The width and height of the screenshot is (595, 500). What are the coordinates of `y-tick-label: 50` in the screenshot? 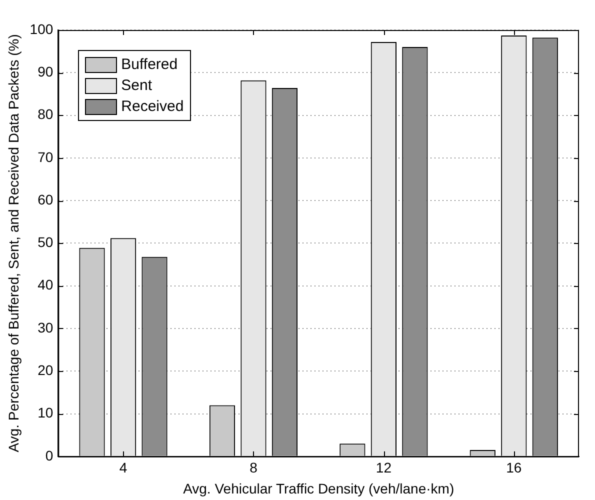 It's located at (46, 242).